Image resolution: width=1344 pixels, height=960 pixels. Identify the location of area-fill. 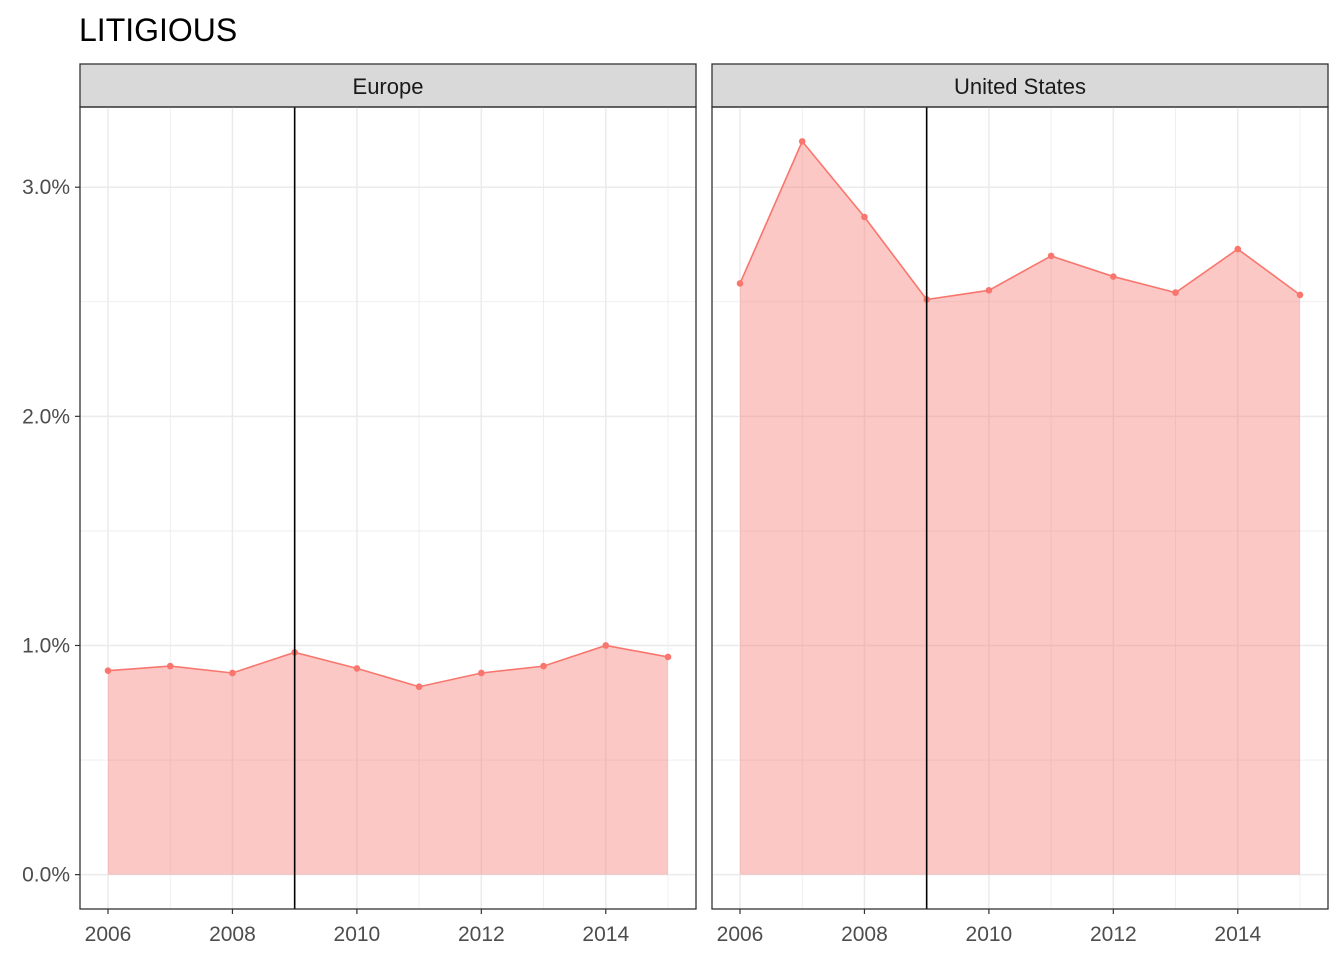
(388, 760).